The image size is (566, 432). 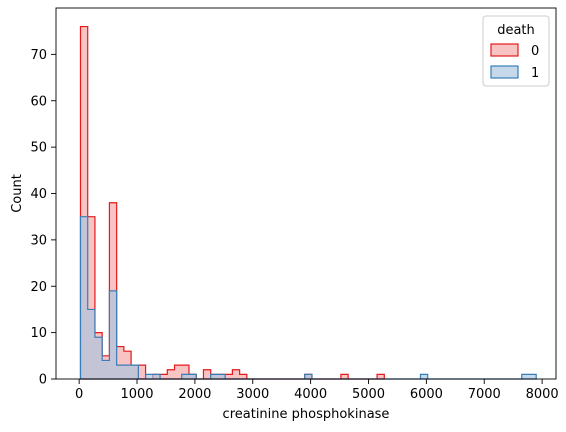 What do you see at coordinates (43, 218) in the screenshot?
I see `y-axis-ticks: 0 10 20 30 40 50 60 70` at bounding box center [43, 218].